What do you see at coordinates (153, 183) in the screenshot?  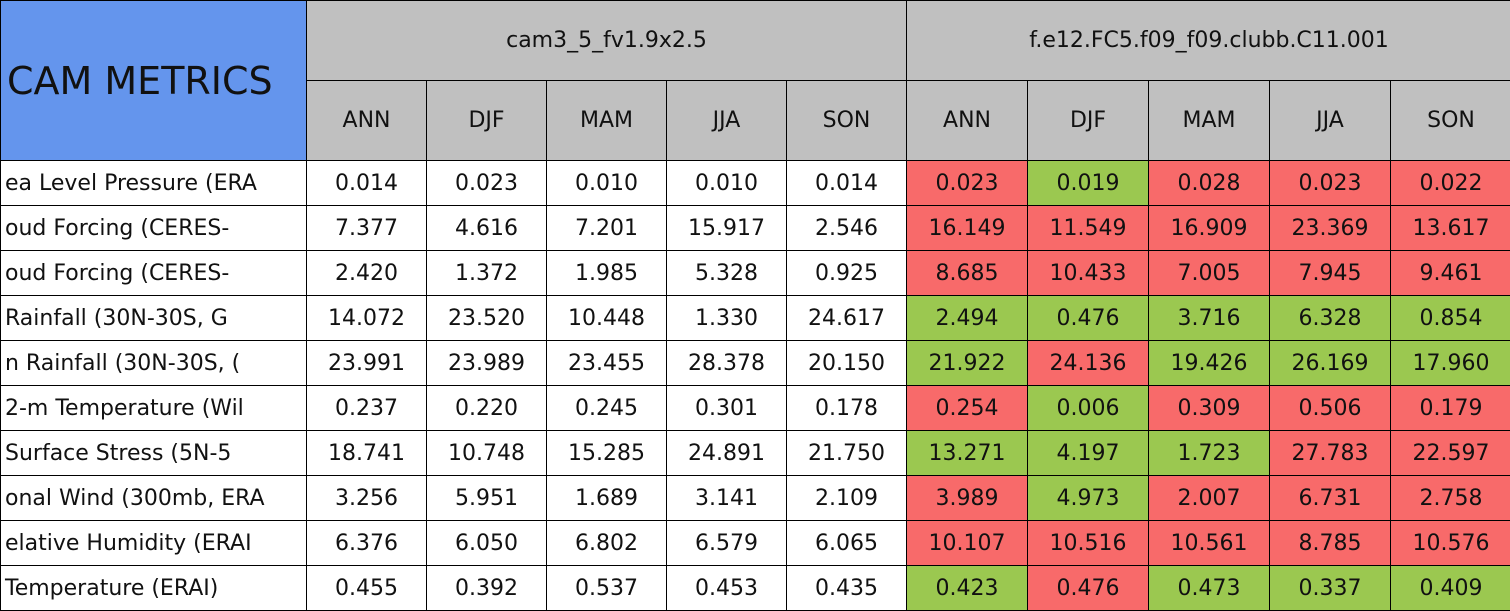 I see `row-label: ea Level Pressure (ERA` at bounding box center [153, 183].